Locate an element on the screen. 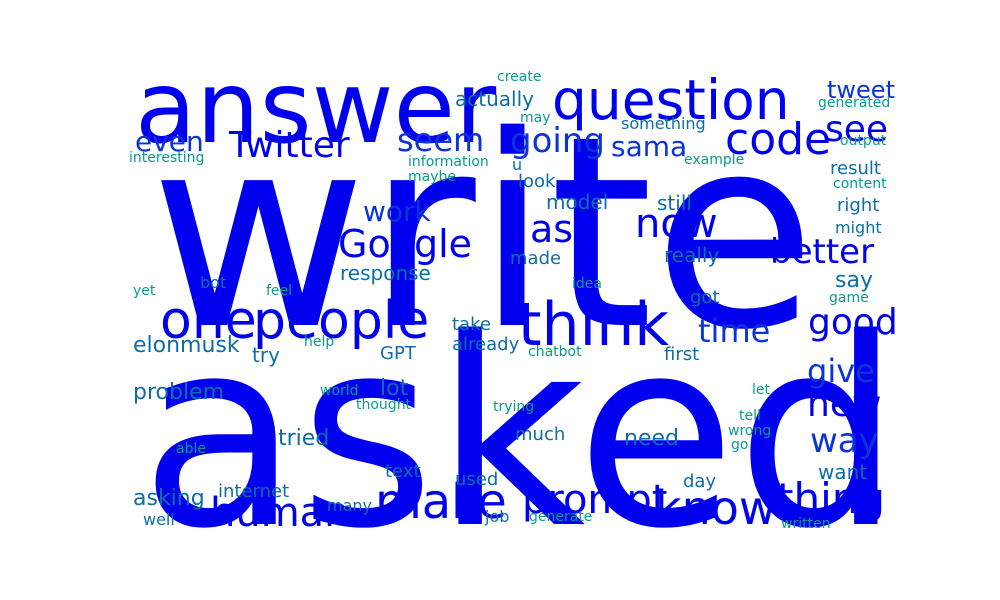  word-result: result is located at coordinates (855, 168).